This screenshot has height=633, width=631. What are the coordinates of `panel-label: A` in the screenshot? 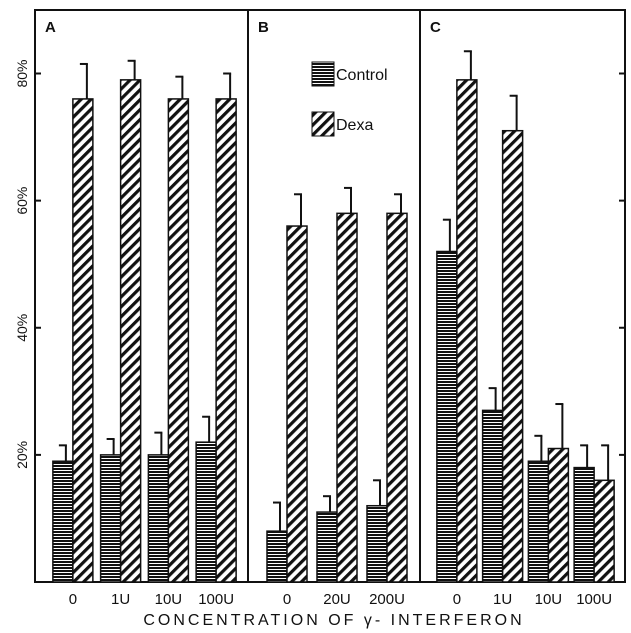 It's located at (50, 27).